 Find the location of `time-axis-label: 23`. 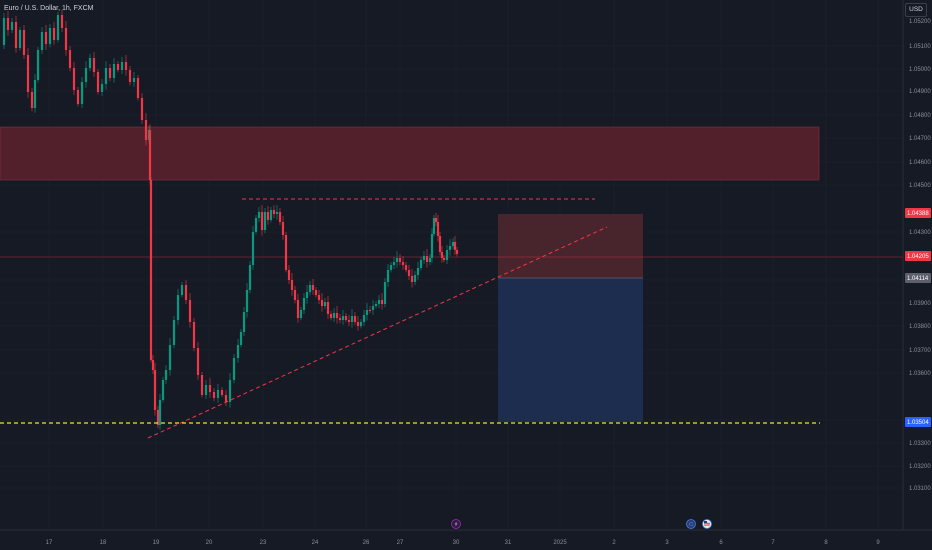

time-axis-label: 23 is located at coordinates (263, 543).